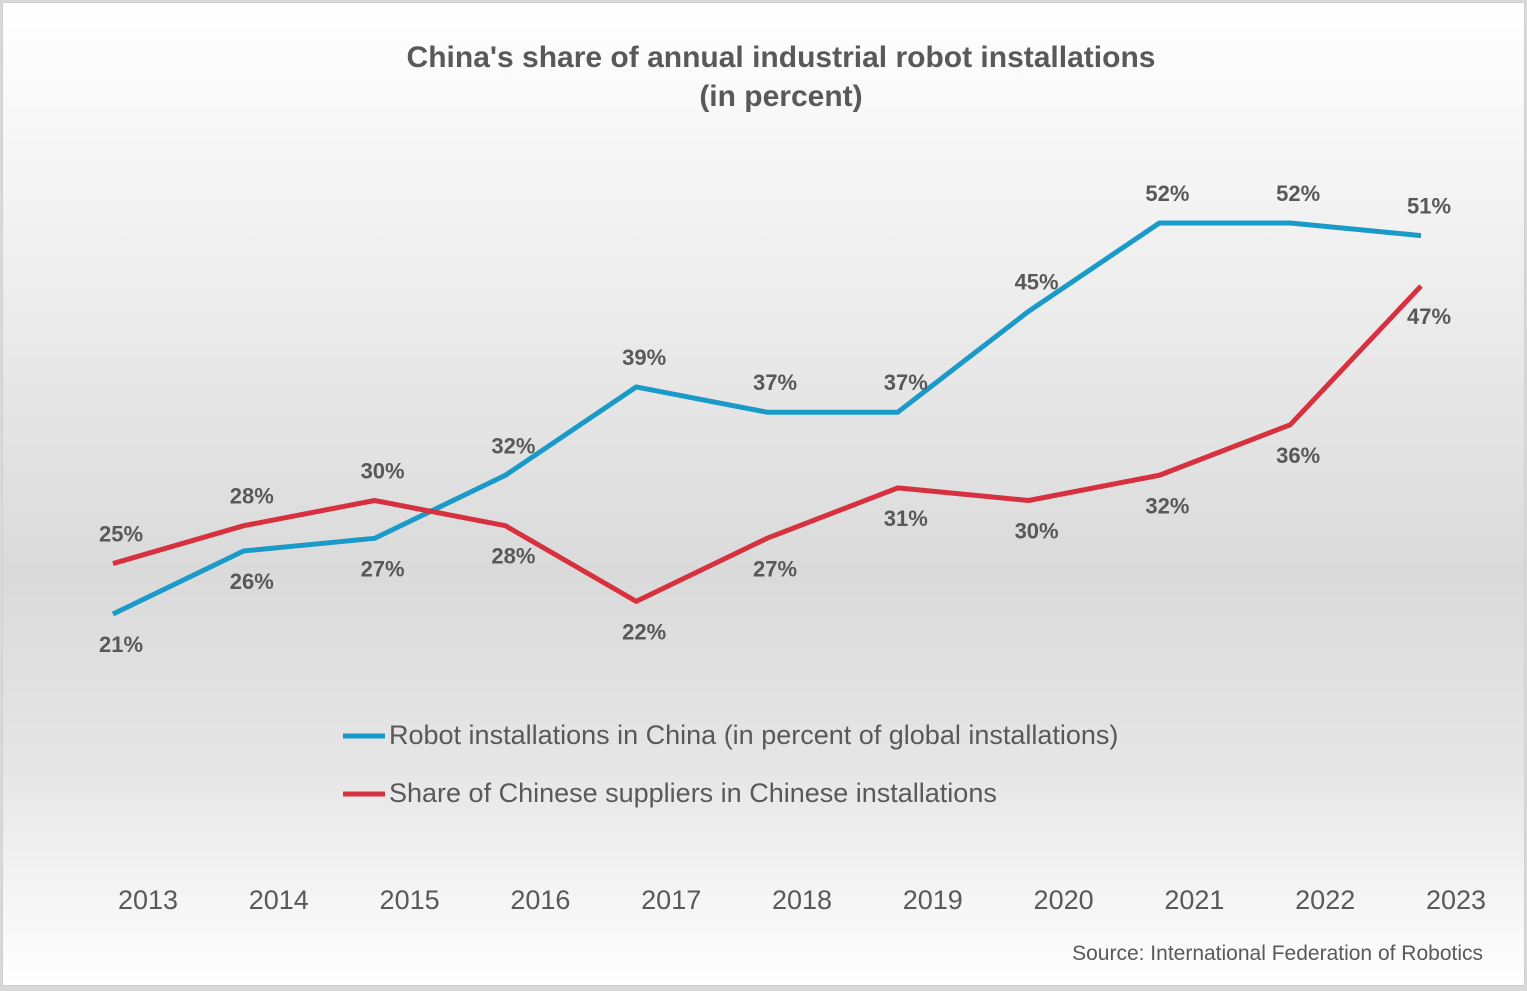  What do you see at coordinates (279, 900) in the screenshot?
I see `x-tick-label: 2014` at bounding box center [279, 900].